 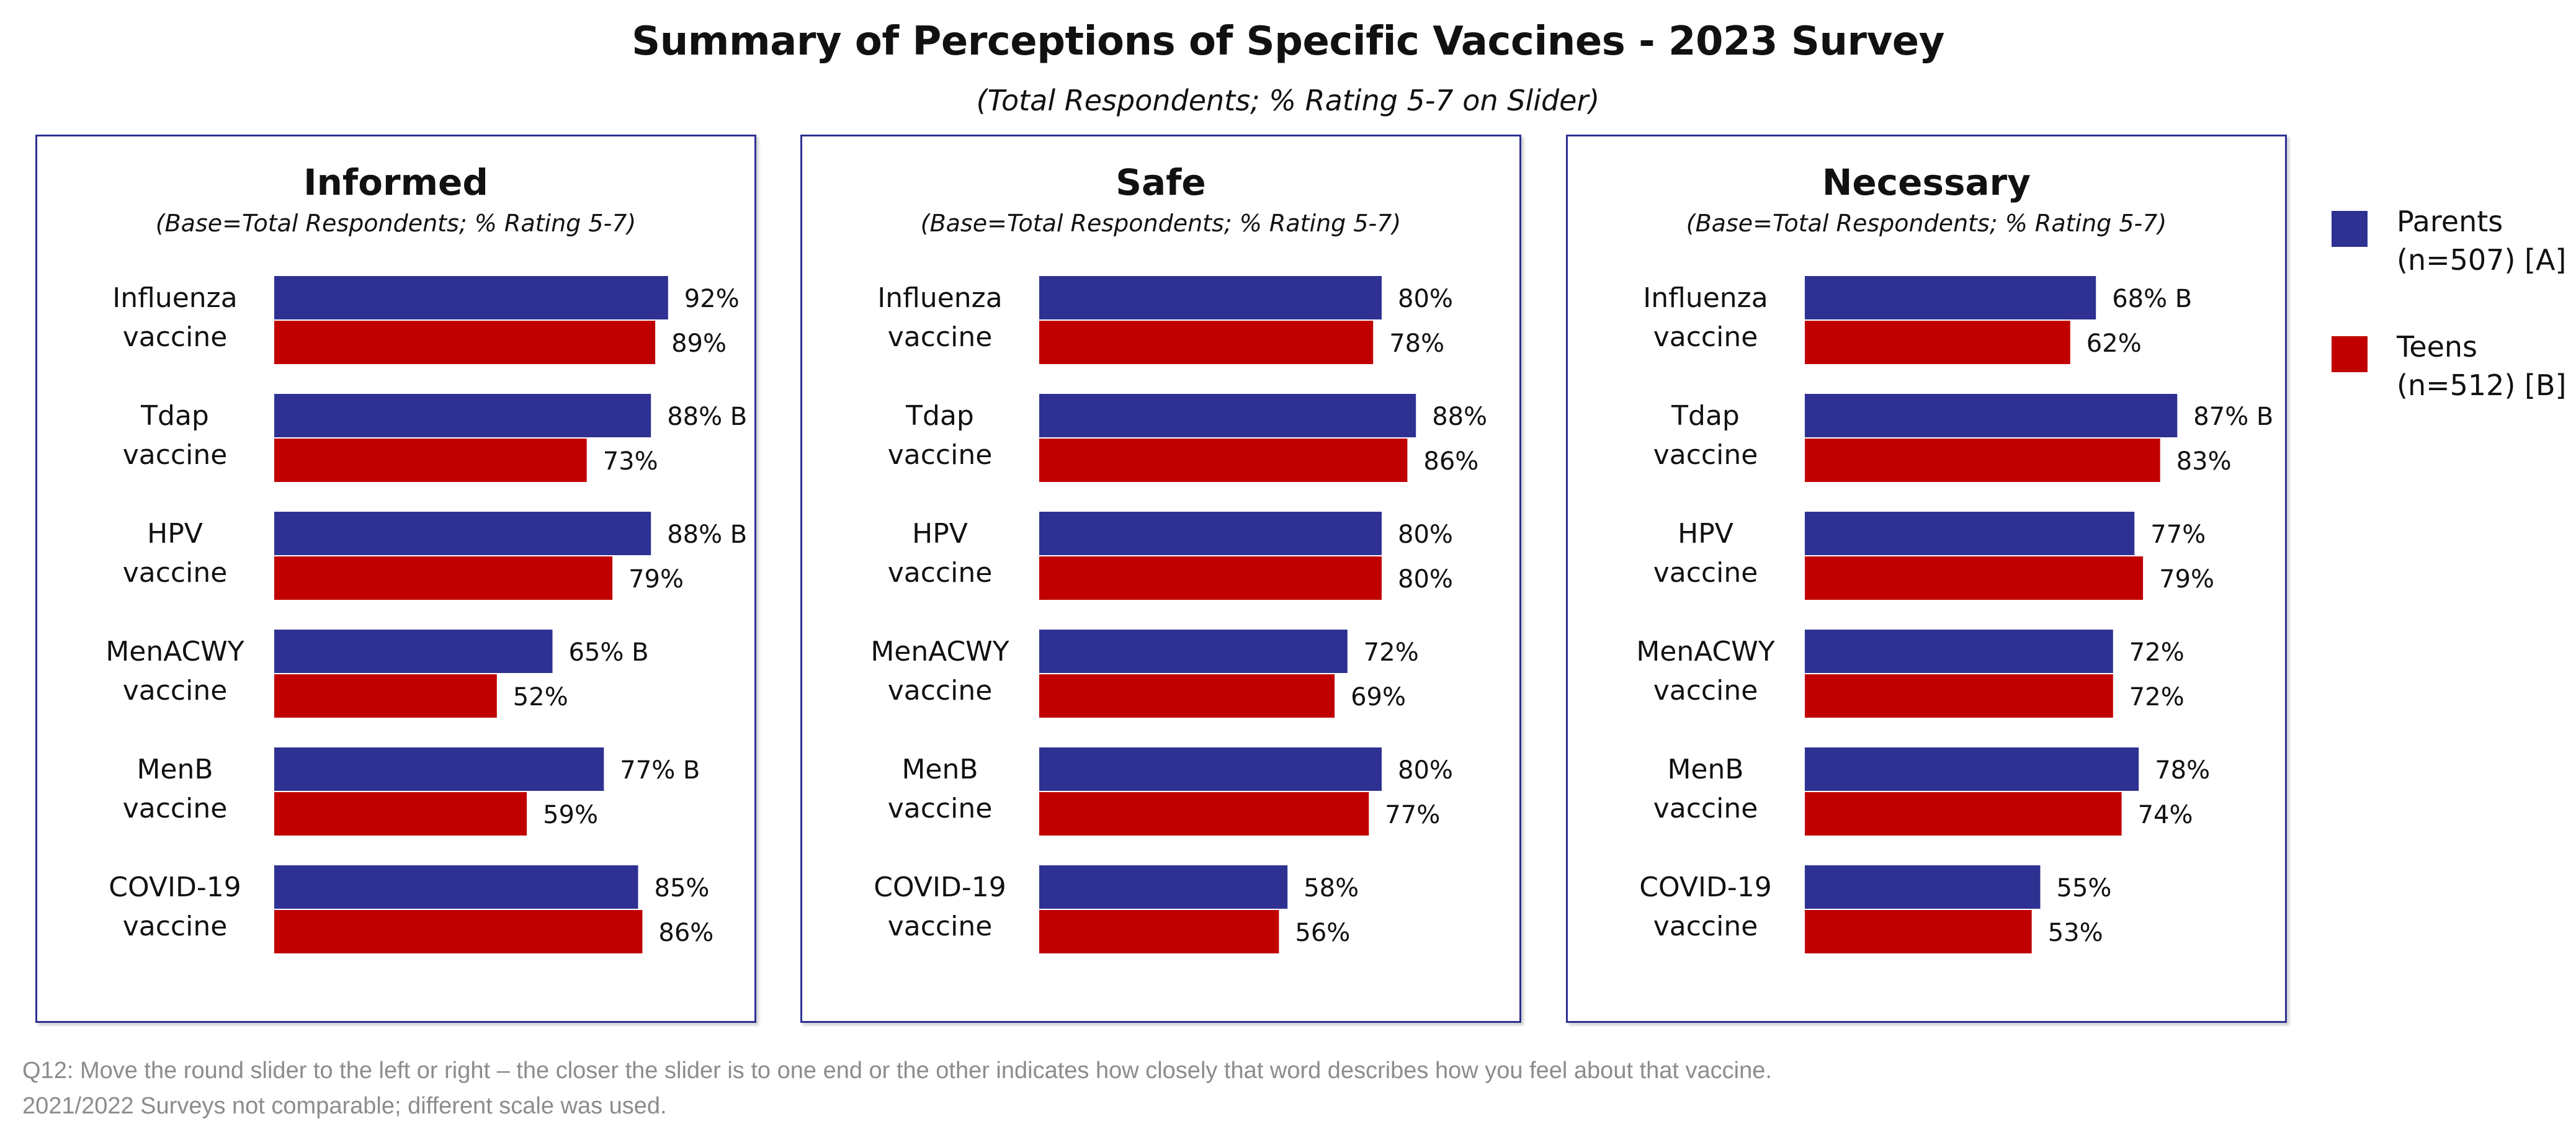 I want to click on bar-group-menb-vaccine: MenB vaccine 80% 77%, so click(x=1170, y=791).